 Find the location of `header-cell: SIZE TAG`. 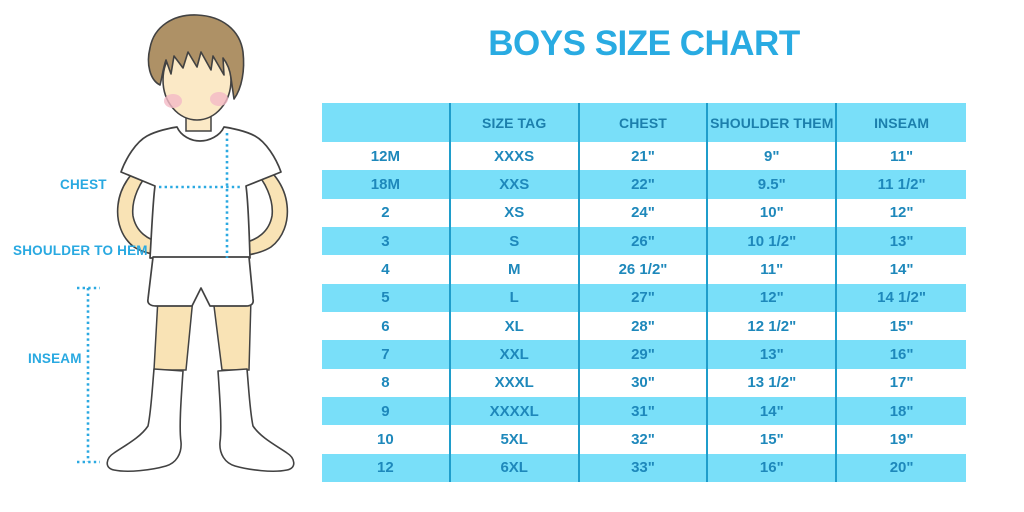

header-cell: SIZE TAG is located at coordinates (515, 122).